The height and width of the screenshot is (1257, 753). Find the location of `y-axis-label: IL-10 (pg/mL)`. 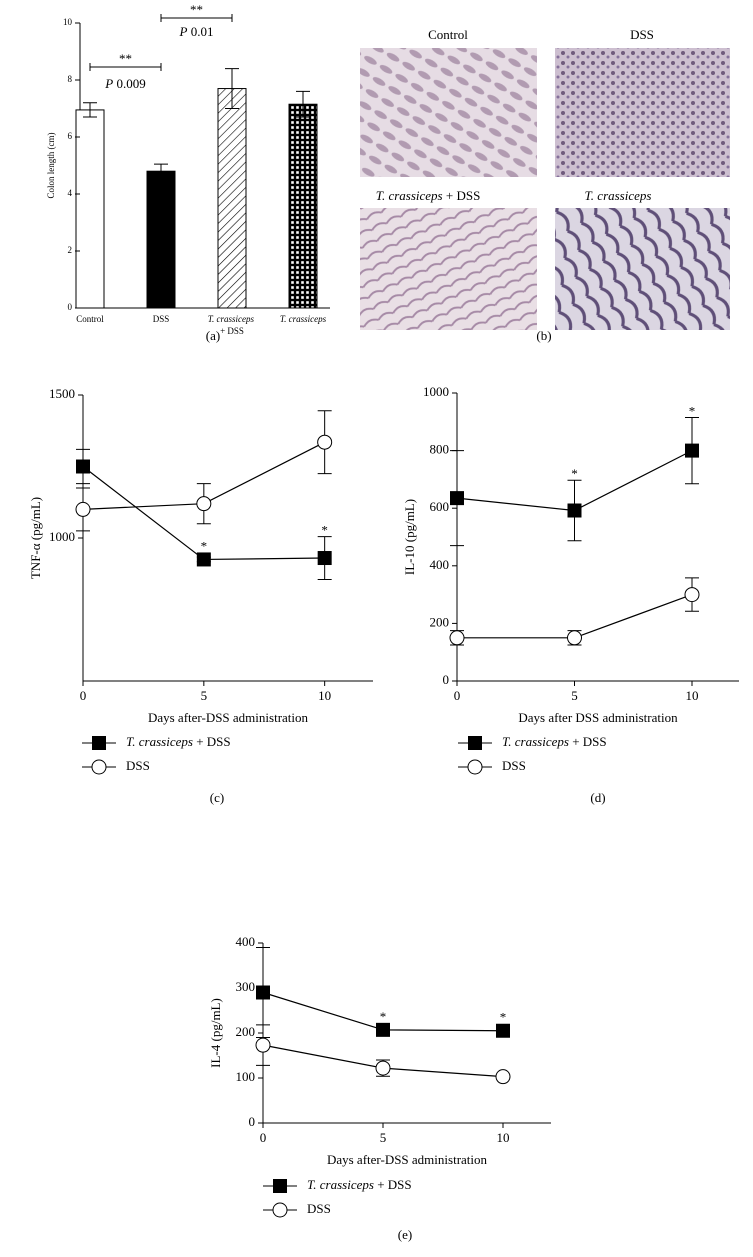

y-axis-label: IL-10 (pg/mL) is located at coordinates (409, 537).